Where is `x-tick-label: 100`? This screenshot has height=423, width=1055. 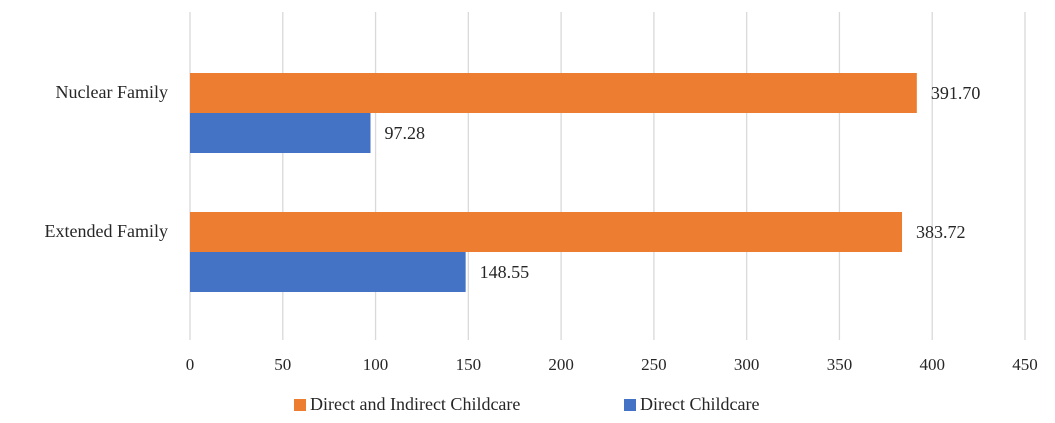 x-tick-label: 100 is located at coordinates (376, 364).